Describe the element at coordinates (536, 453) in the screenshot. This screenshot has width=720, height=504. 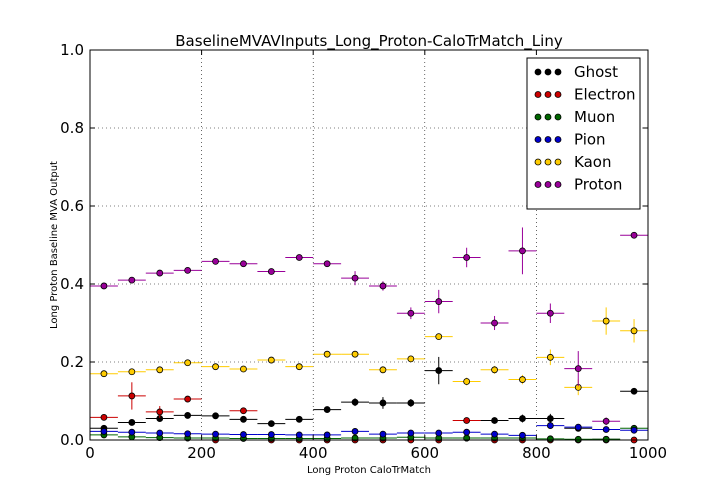
I see `x-tick-label: 800` at that location.